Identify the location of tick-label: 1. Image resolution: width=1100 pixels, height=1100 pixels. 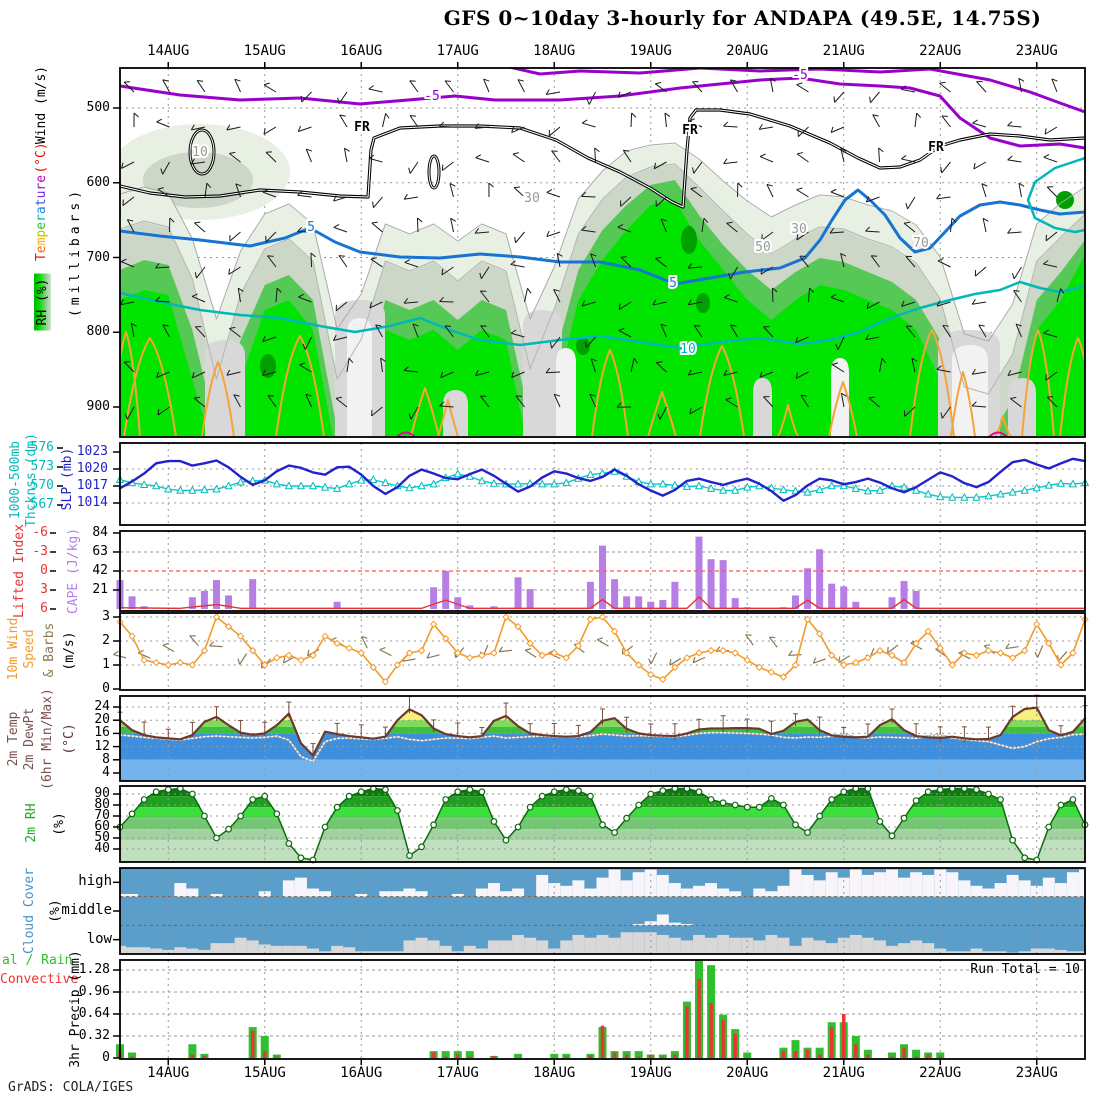
(106, 664).